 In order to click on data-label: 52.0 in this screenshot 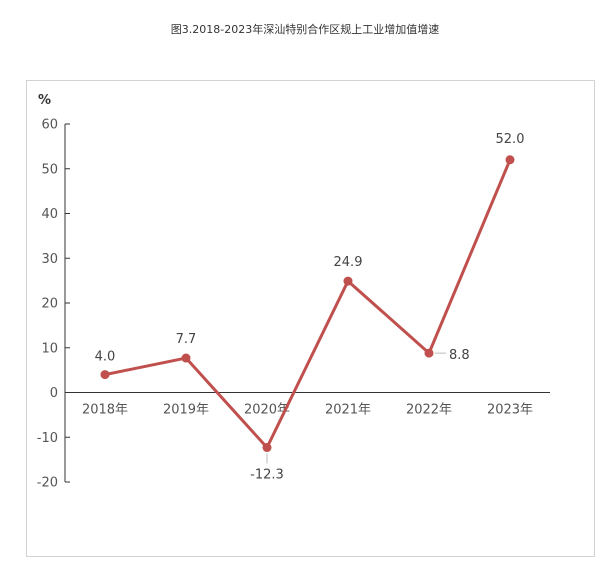, I will do `click(510, 139)`.